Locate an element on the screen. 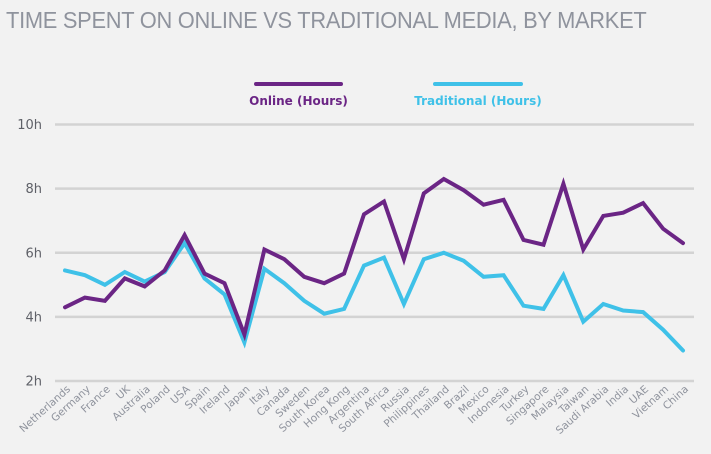  y-axis-ticks: 2h 4h 6h 8h 10h is located at coordinates (29, 254).